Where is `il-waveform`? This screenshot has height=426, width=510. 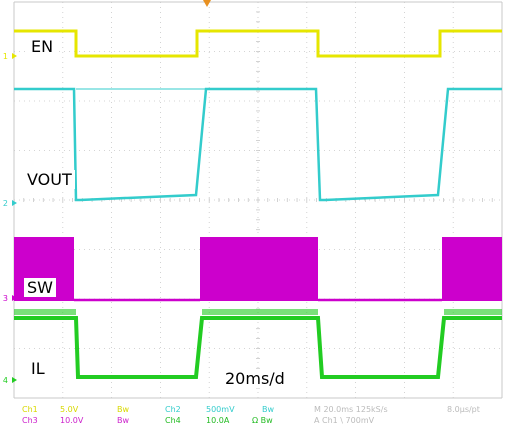 il-waveform is located at coordinates (258, 347).